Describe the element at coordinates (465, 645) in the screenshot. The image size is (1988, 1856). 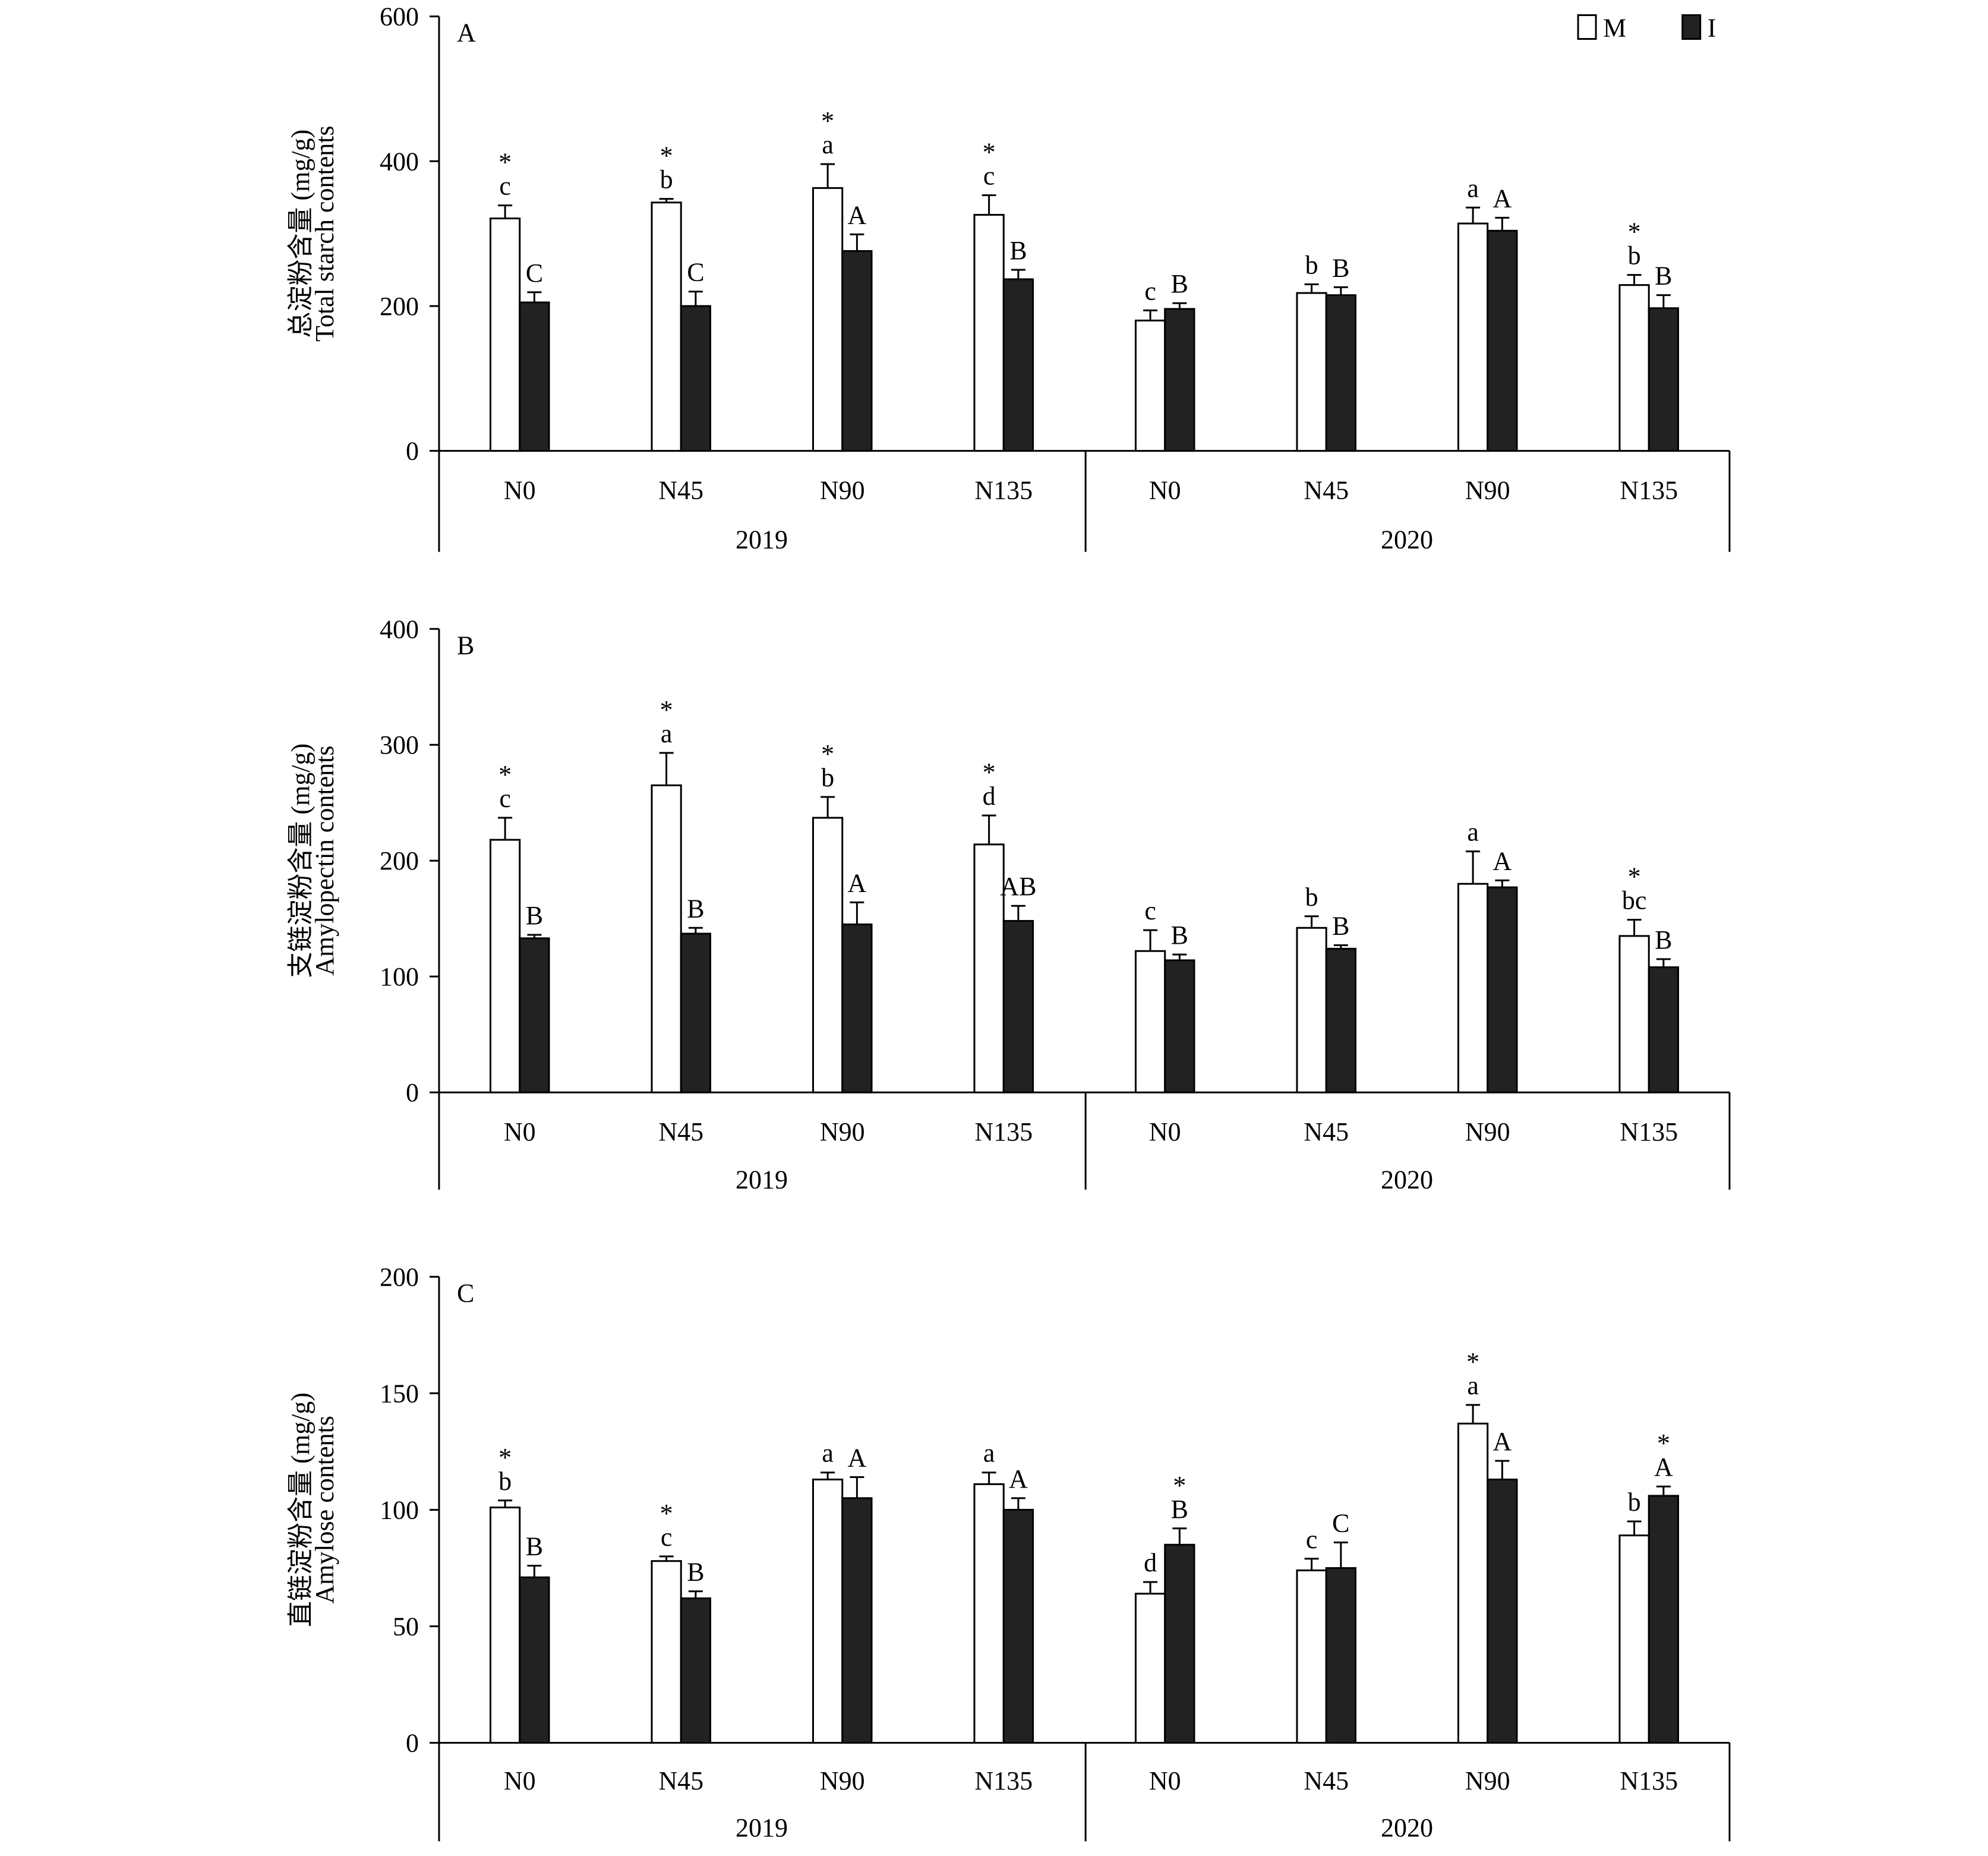
I see `panel-label: B` at that location.